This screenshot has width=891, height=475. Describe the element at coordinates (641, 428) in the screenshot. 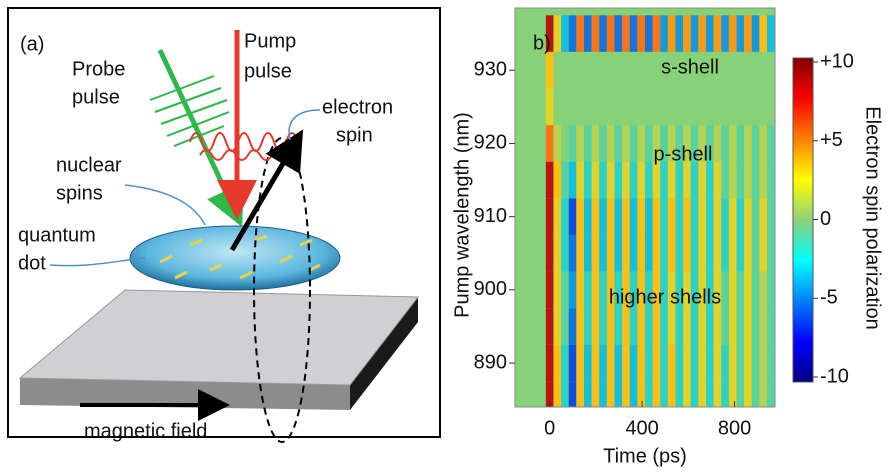

I see `x-tick-label: 400` at that location.